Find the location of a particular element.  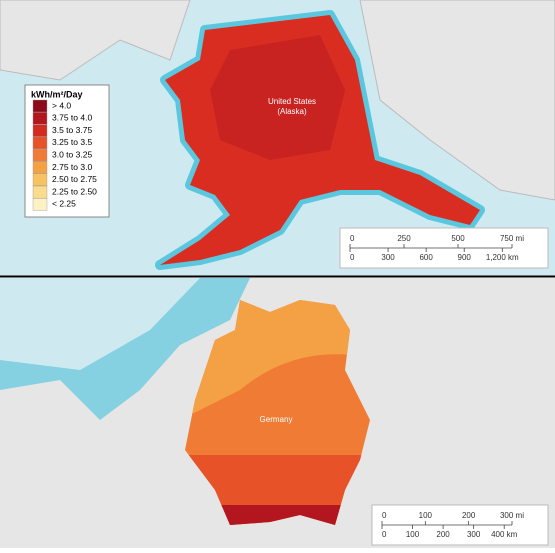

legend-label: 3.75 to 4.0 is located at coordinates (72, 118).